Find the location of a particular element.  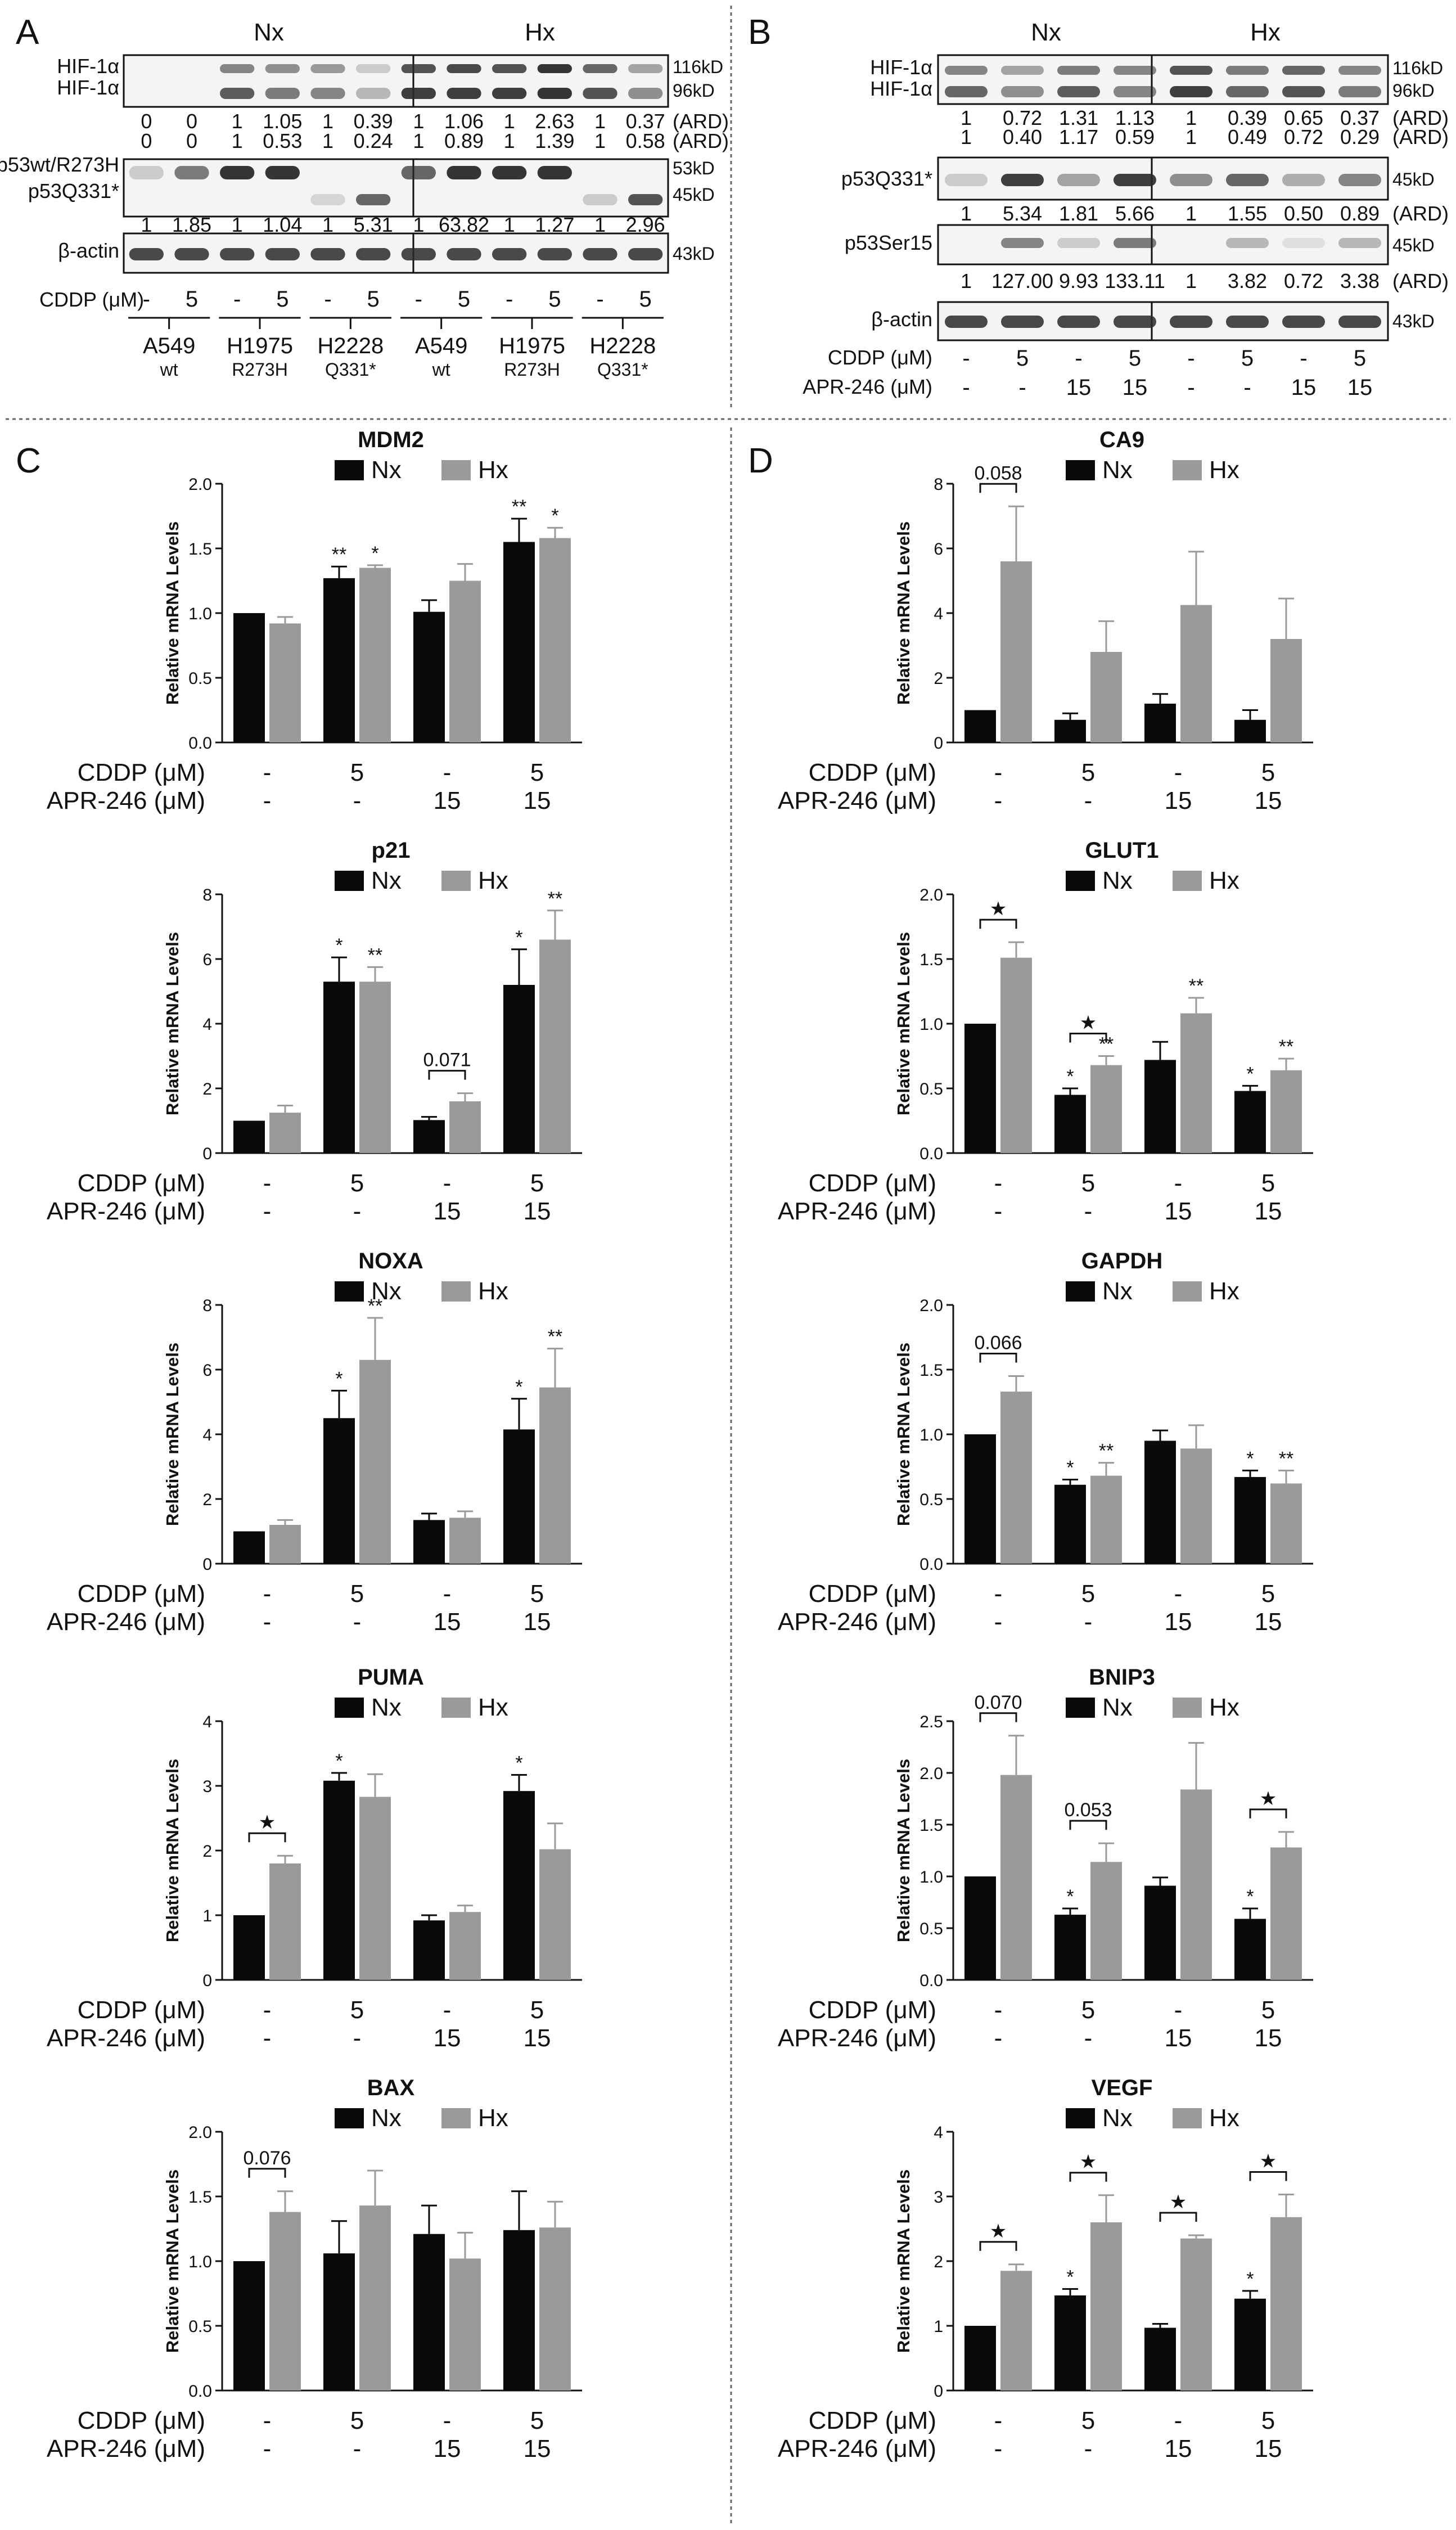

chart-9-apr-3: 15 is located at coordinates (1268, 2449).